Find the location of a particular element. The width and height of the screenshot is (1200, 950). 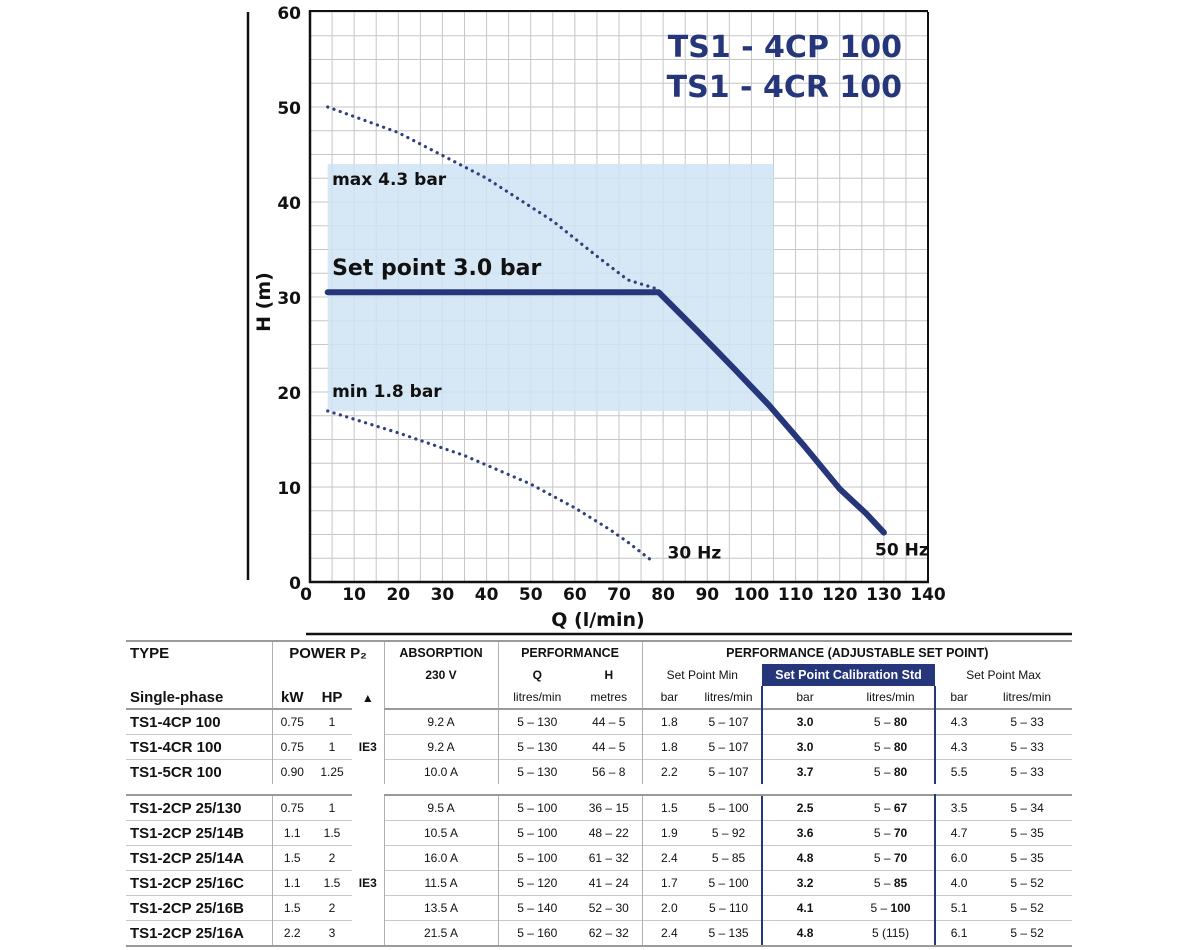

table-cell: 2.4 is located at coordinates (669, 933).